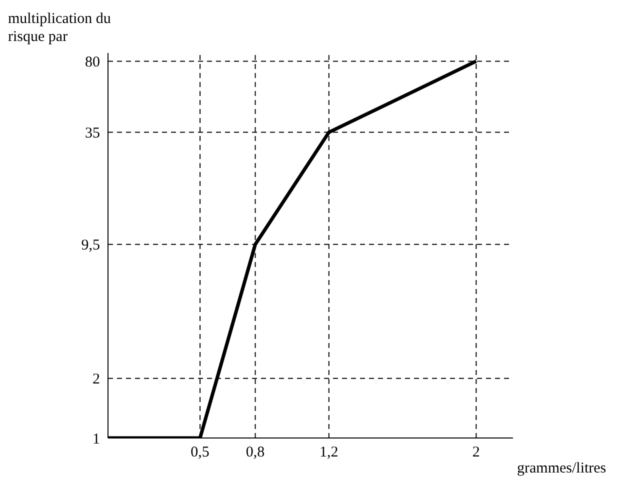 The height and width of the screenshot is (488, 641). What do you see at coordinates (90, 246) in the screenshot?
I see `y-tick-label: 9,5` at bounding box center [90, 246].